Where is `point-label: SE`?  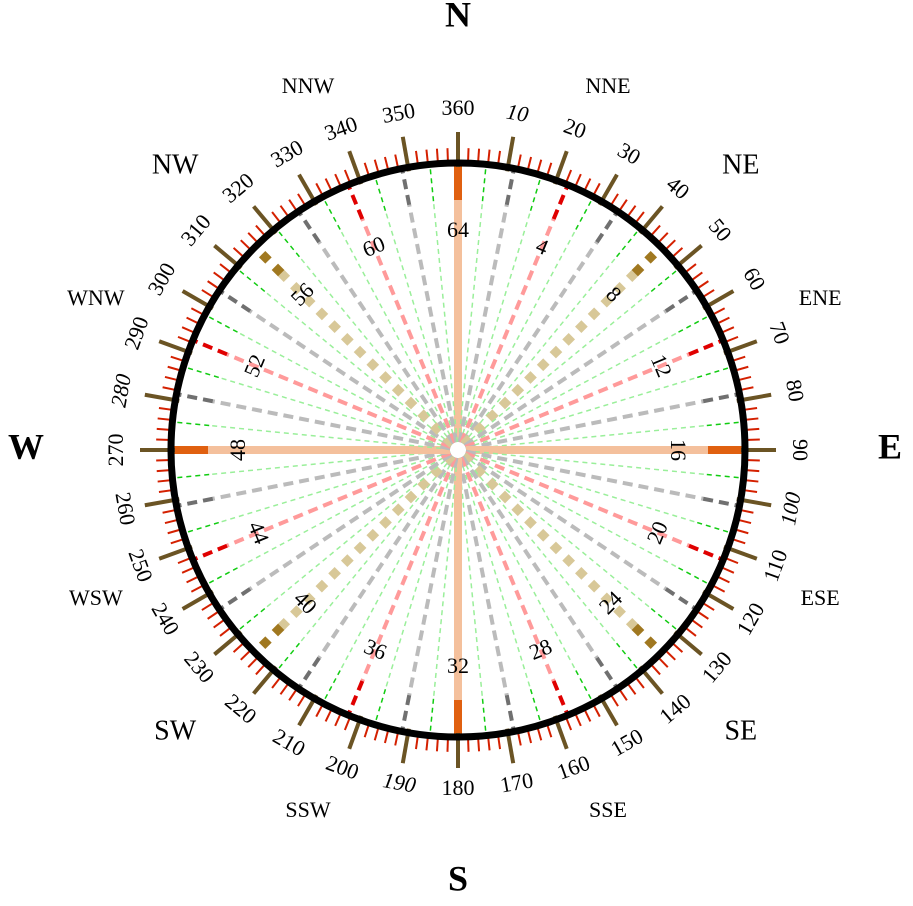
point-label: SE is located at coordinates (740, 730).